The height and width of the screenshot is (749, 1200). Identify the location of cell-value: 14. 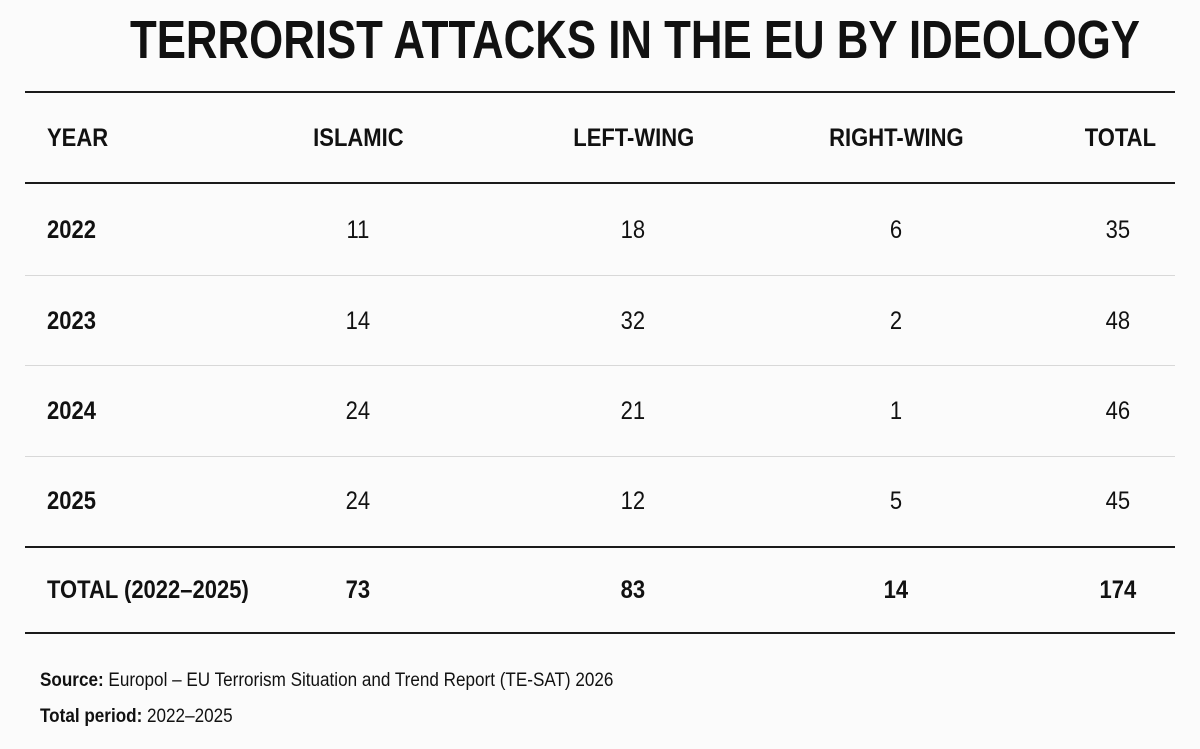
(358, 321).